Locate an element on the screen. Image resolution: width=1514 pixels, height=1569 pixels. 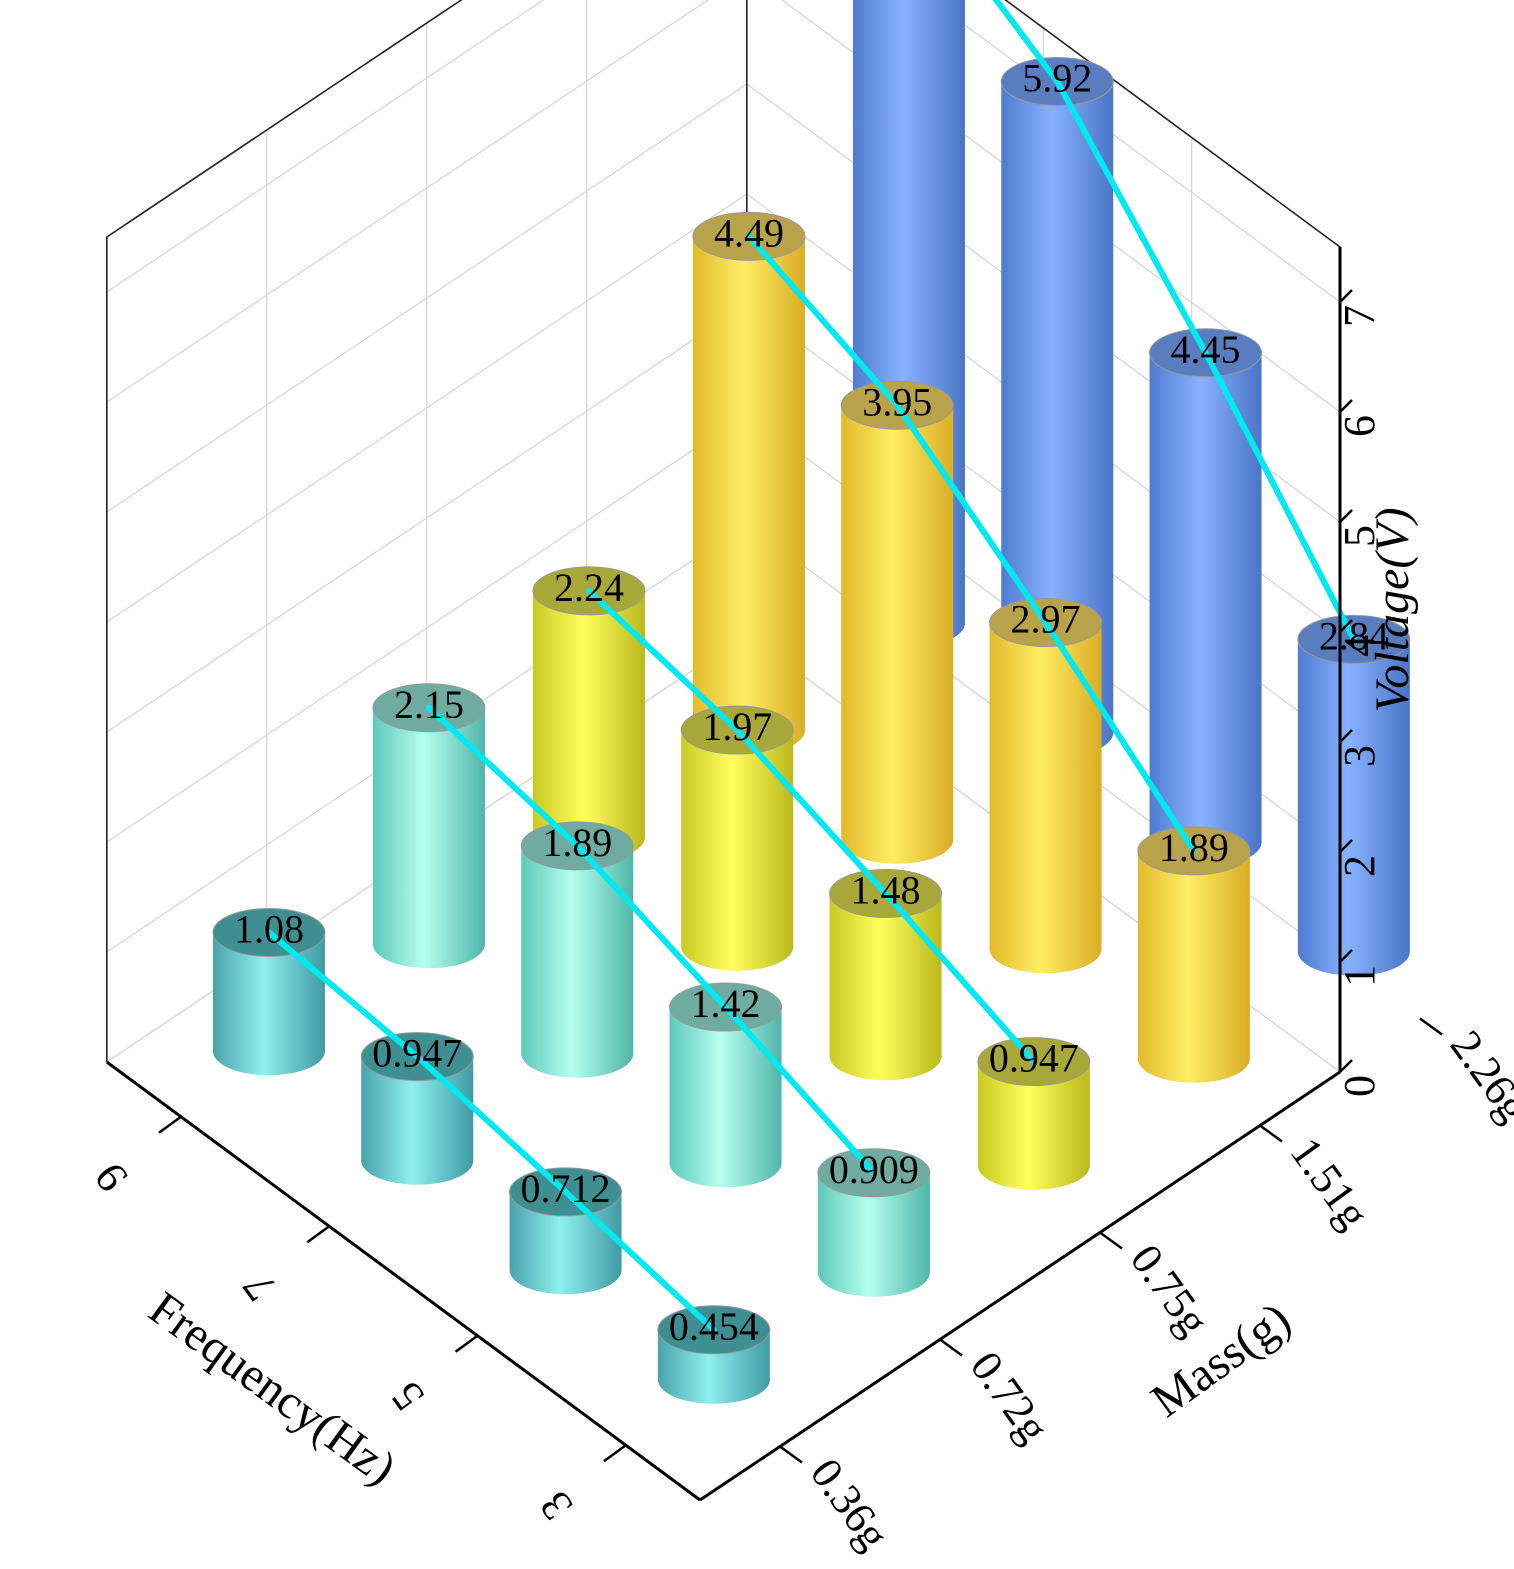
mass-tick-label: 0.72g is located at coordinates (1010, 1397).